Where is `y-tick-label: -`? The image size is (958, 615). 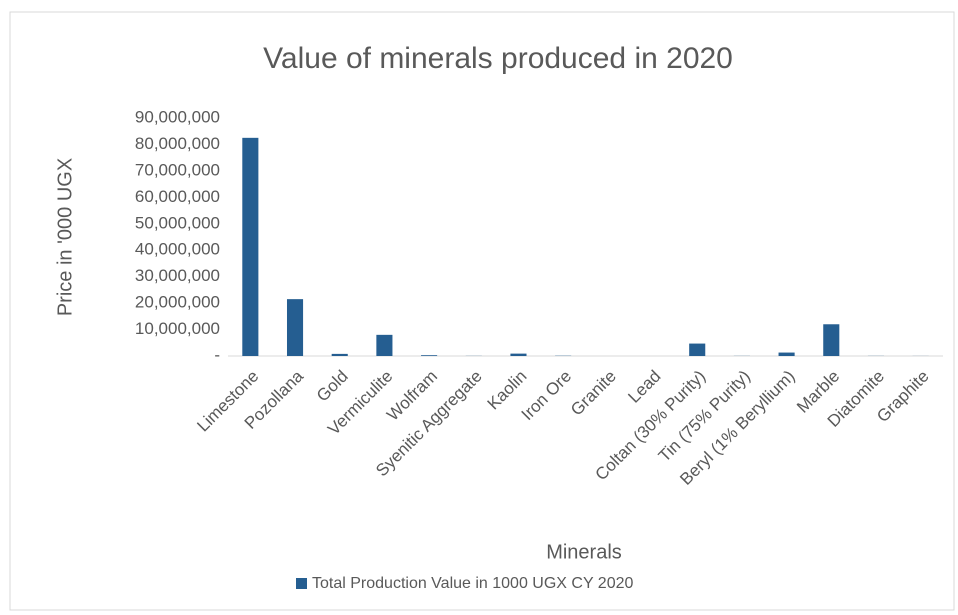
y-tick-label: - is located at coordinates (217, 354).